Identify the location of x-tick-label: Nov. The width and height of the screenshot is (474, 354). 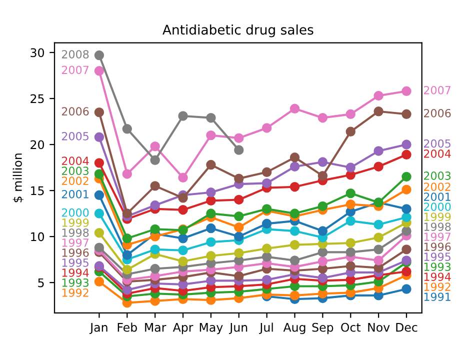
(379, 327).